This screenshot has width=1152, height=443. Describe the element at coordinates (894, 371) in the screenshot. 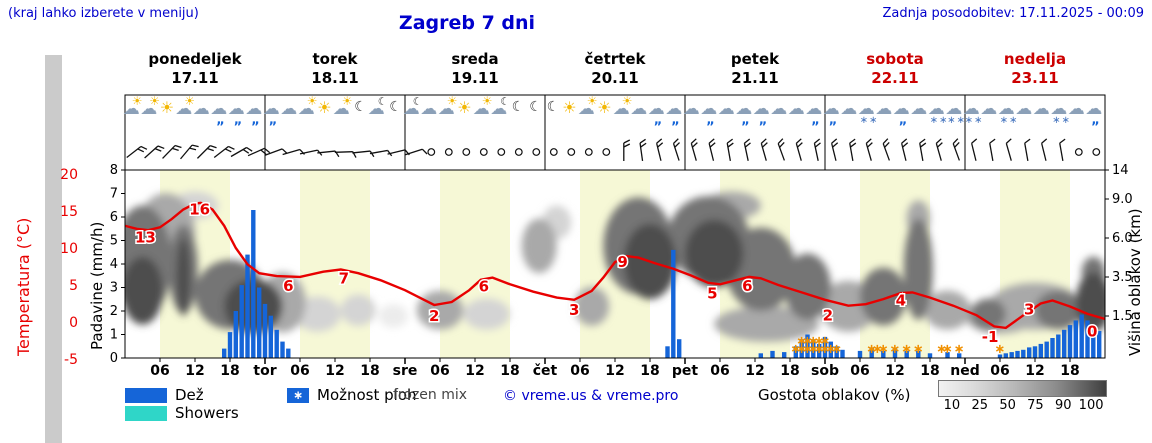

I see `hour-tick-label: 12` at that location.